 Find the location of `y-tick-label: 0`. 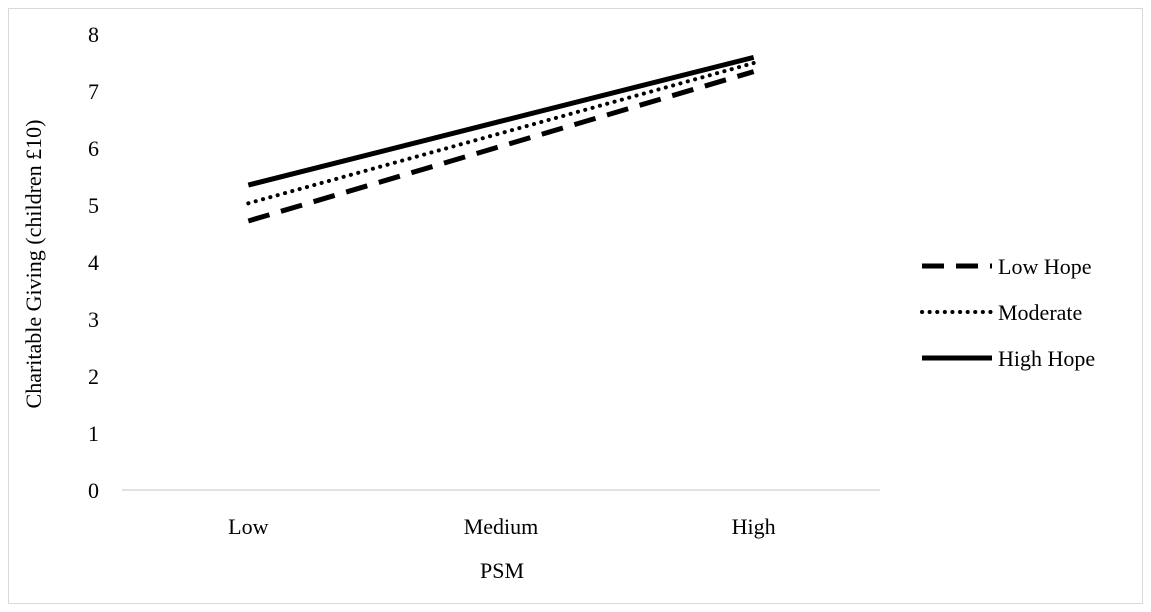

y-tick-label: 0 is located at coordinates (93, 490).